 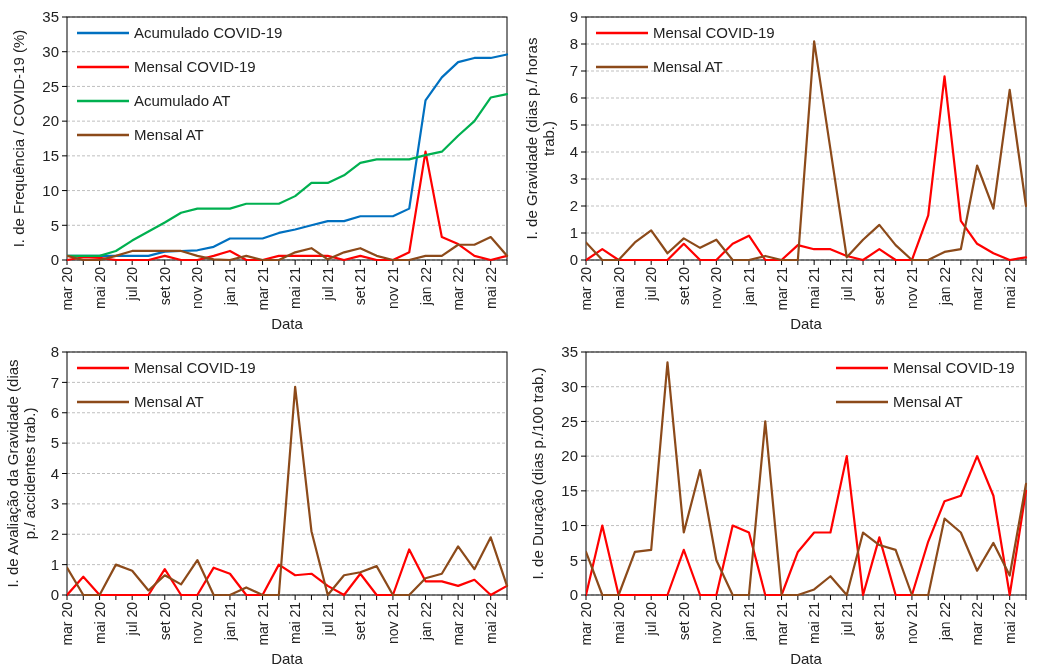 I want to click on y-axis-title: I. de Avaliação da Gravidade (dias p./ accidentes trab.), so click(x=21, y=473).